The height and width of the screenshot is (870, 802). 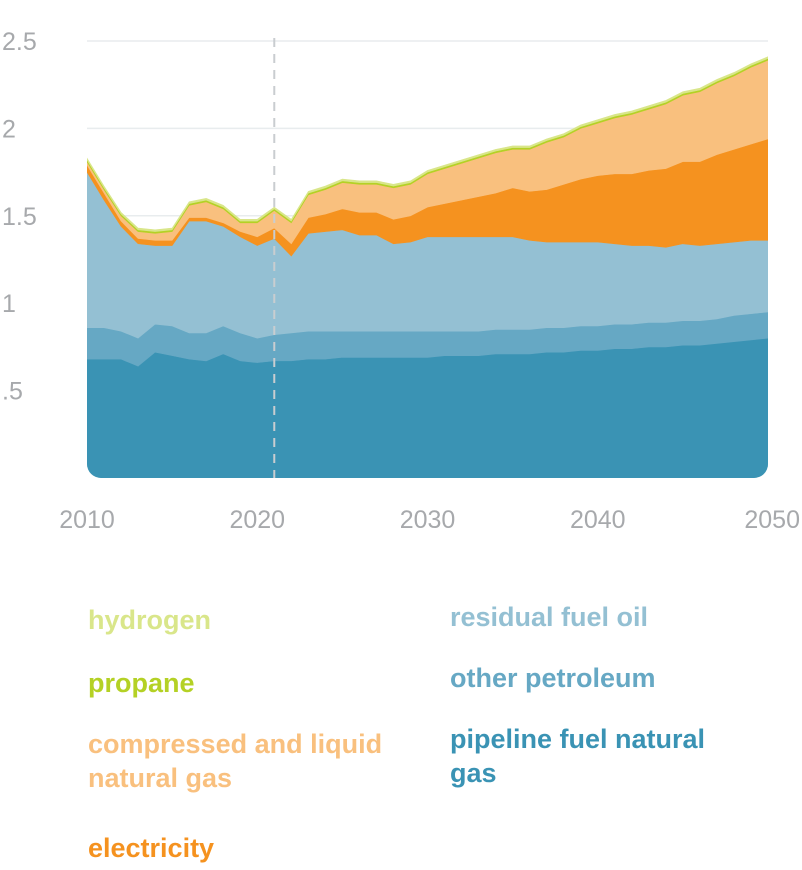 I want to click on y-tick-label: 1, so click(x=9, y=304).